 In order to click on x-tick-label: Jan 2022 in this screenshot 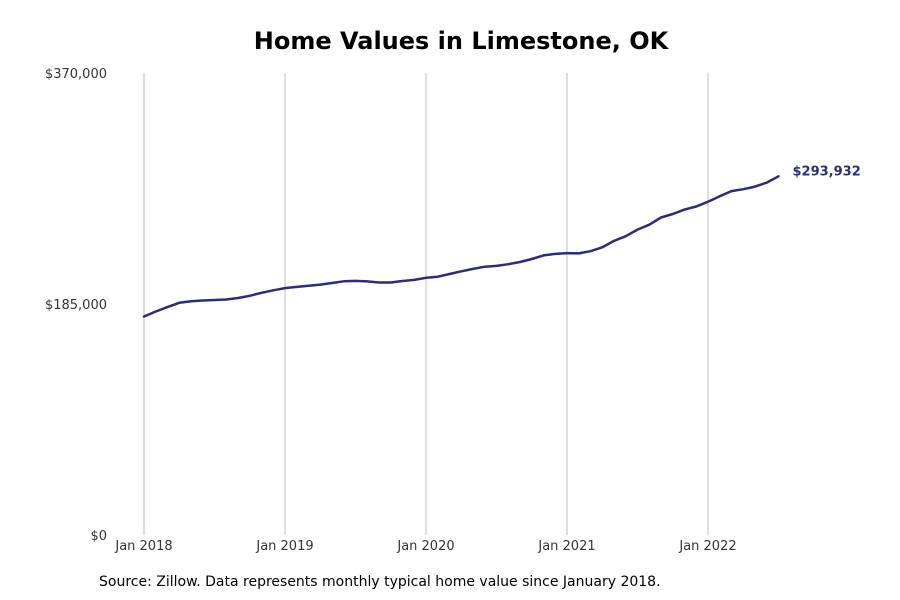, I will do `click(707, 546)`.